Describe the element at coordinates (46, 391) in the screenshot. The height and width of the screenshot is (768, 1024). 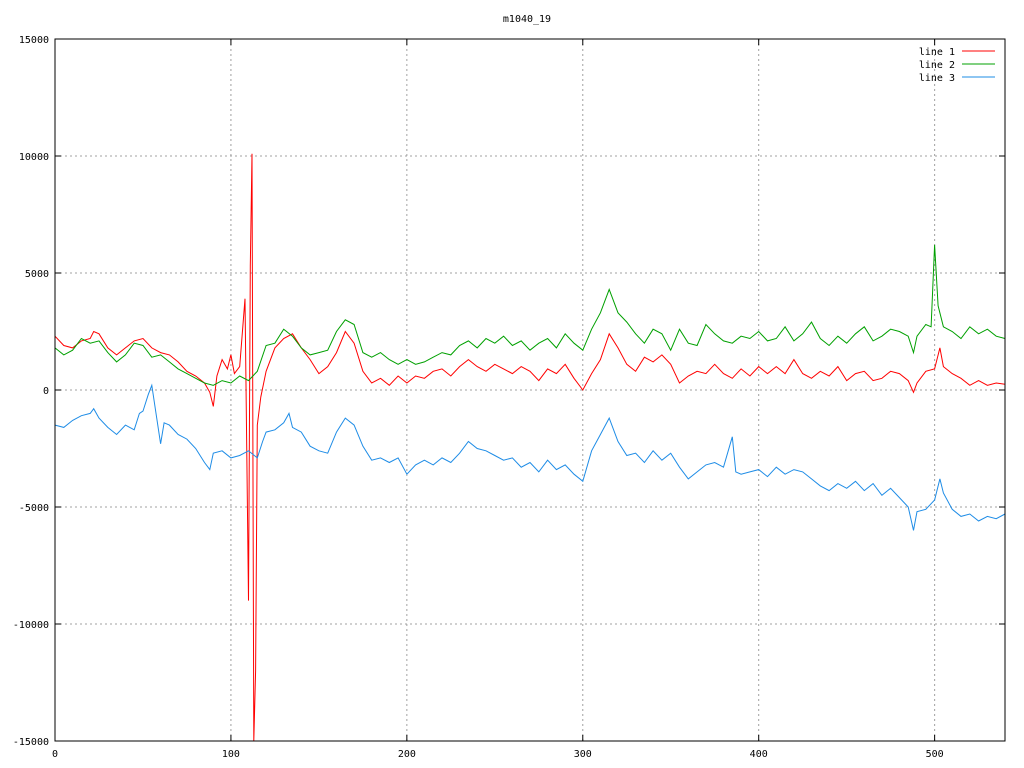
I see `y-tick-label: 0` at that location.